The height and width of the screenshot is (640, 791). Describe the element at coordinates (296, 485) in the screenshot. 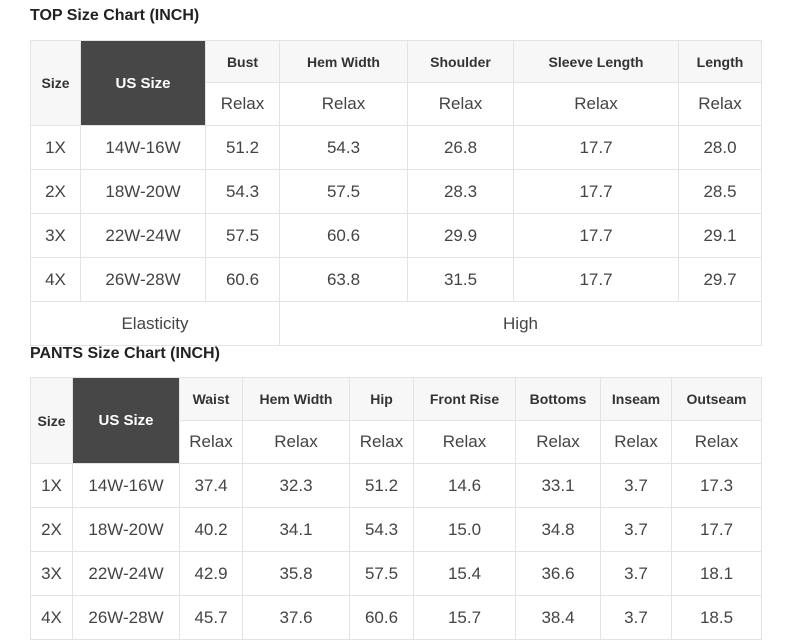

I see `measurement-cell: 32.3` at that location.